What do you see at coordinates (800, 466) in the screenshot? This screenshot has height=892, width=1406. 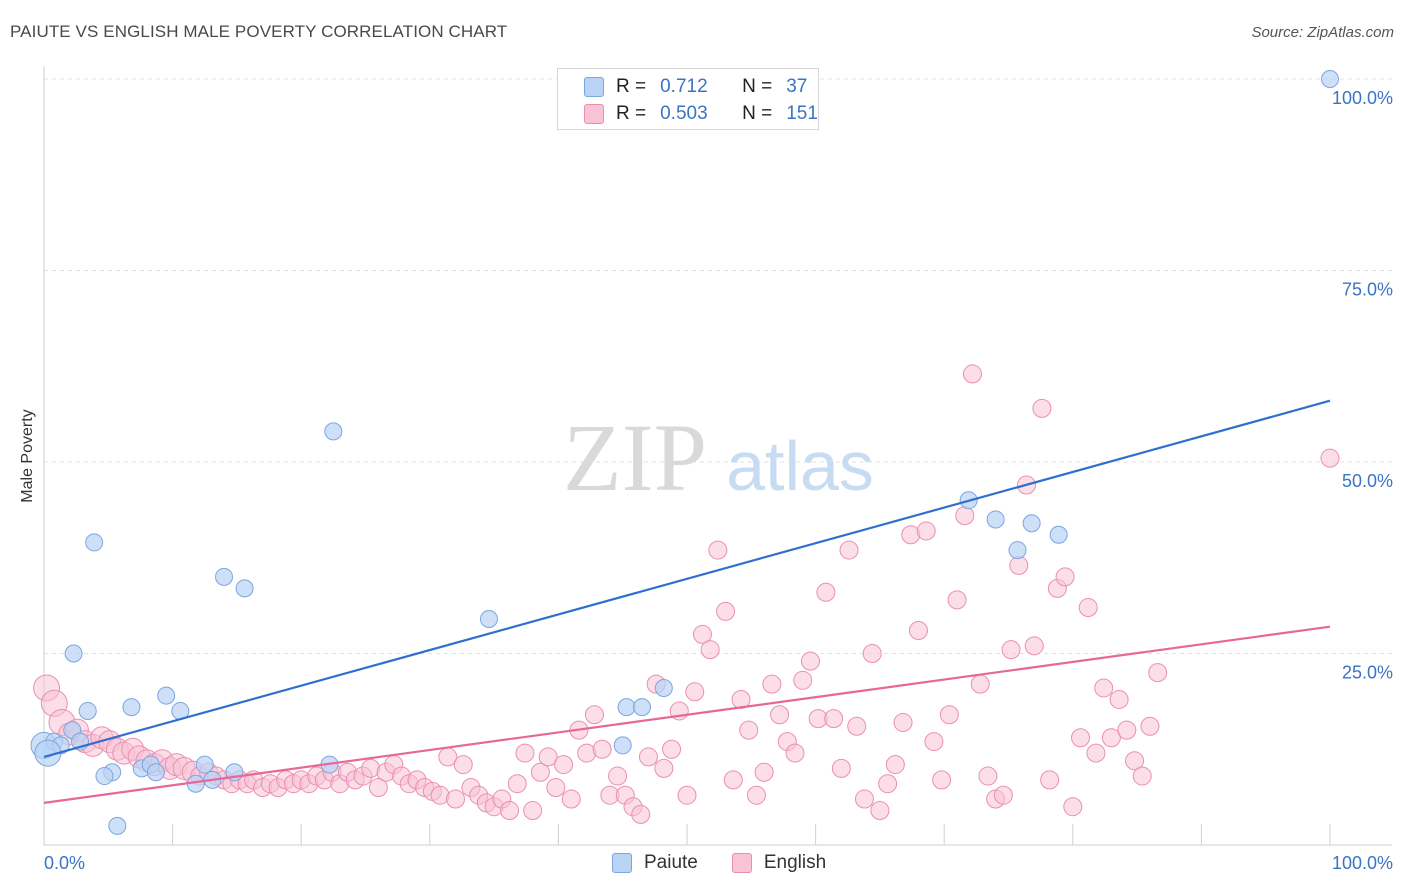 I see `watermark-atlas: atlas` at bounding box center [800, 466].